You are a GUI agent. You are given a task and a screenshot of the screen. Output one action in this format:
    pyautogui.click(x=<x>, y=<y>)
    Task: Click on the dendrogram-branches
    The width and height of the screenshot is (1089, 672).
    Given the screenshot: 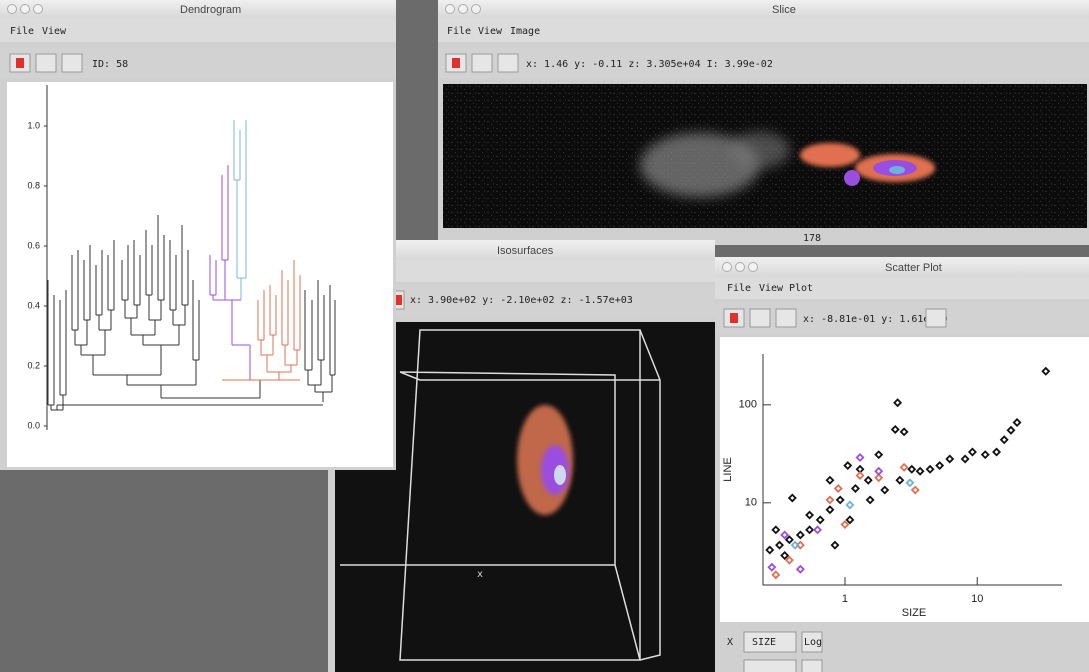 What is the action you would take?
    pyautogui.click(x=191, y=313)
    